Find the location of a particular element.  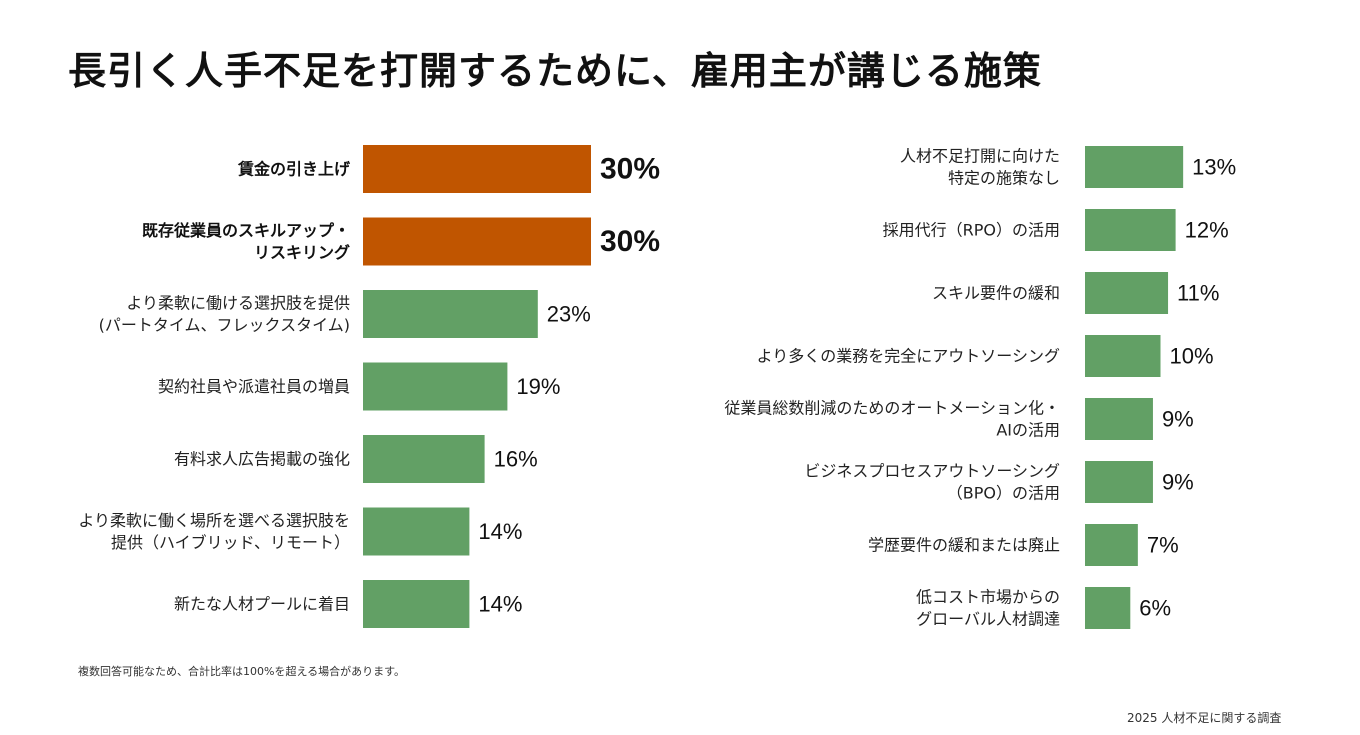

footnote: 複数回答可能なため、合計比率は100%を超える場合があります。 is located at coordinates (242, 671).